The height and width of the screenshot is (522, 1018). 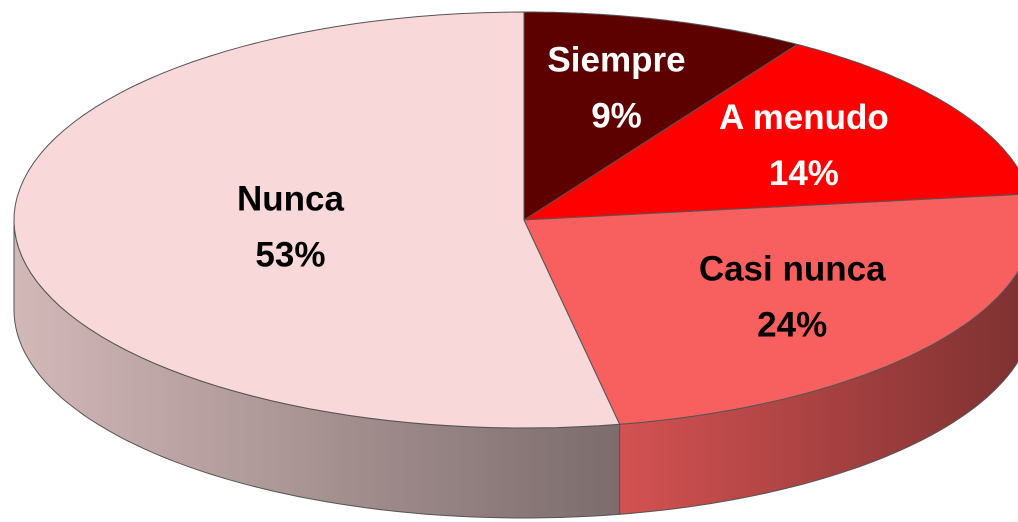 What do you see at coordinates (792, 325) in the screenshot?
I see `value-label: 24%` at bounding box center [792, 325].